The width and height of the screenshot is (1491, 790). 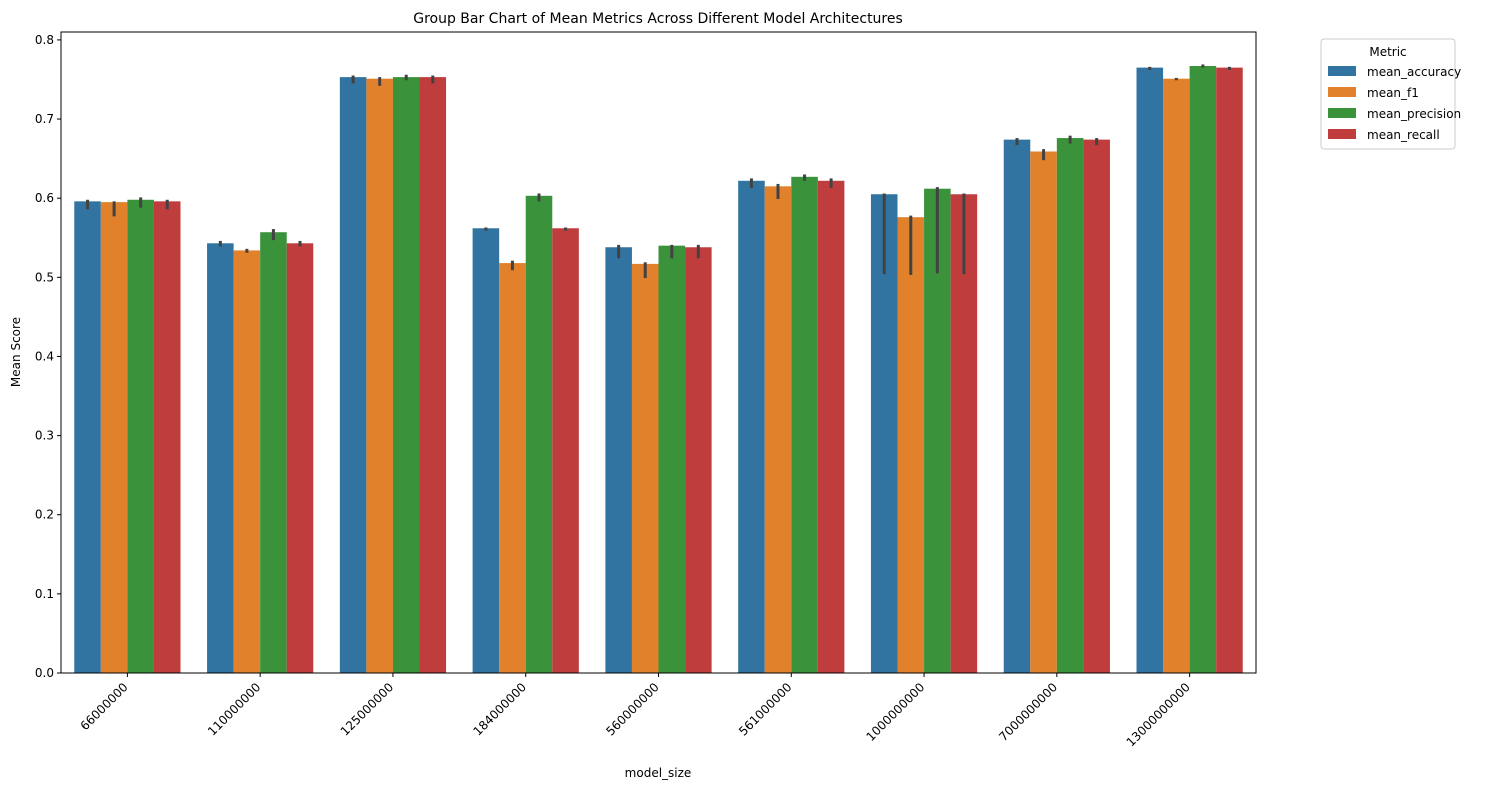 I want to click on y-tick-label: 0.6, so click(x=44, y=198).